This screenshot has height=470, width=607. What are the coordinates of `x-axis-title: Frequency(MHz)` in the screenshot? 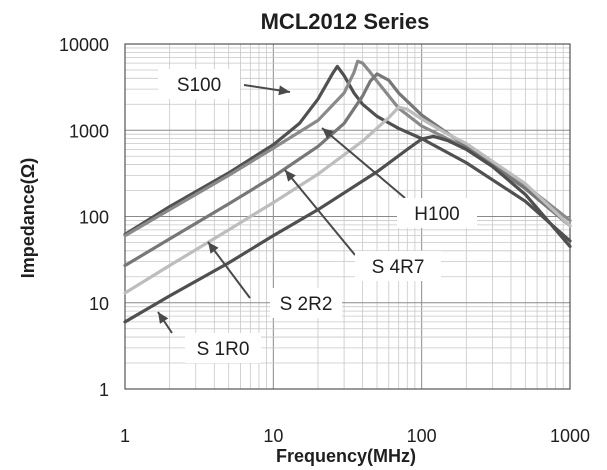 It's located at (346, 456).